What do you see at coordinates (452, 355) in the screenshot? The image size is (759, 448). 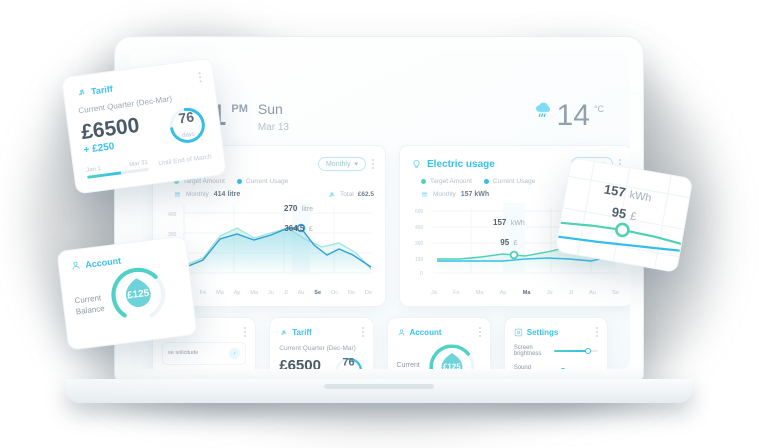 I see `account-balance-gauge: £125` at bounding box center [452, 355].